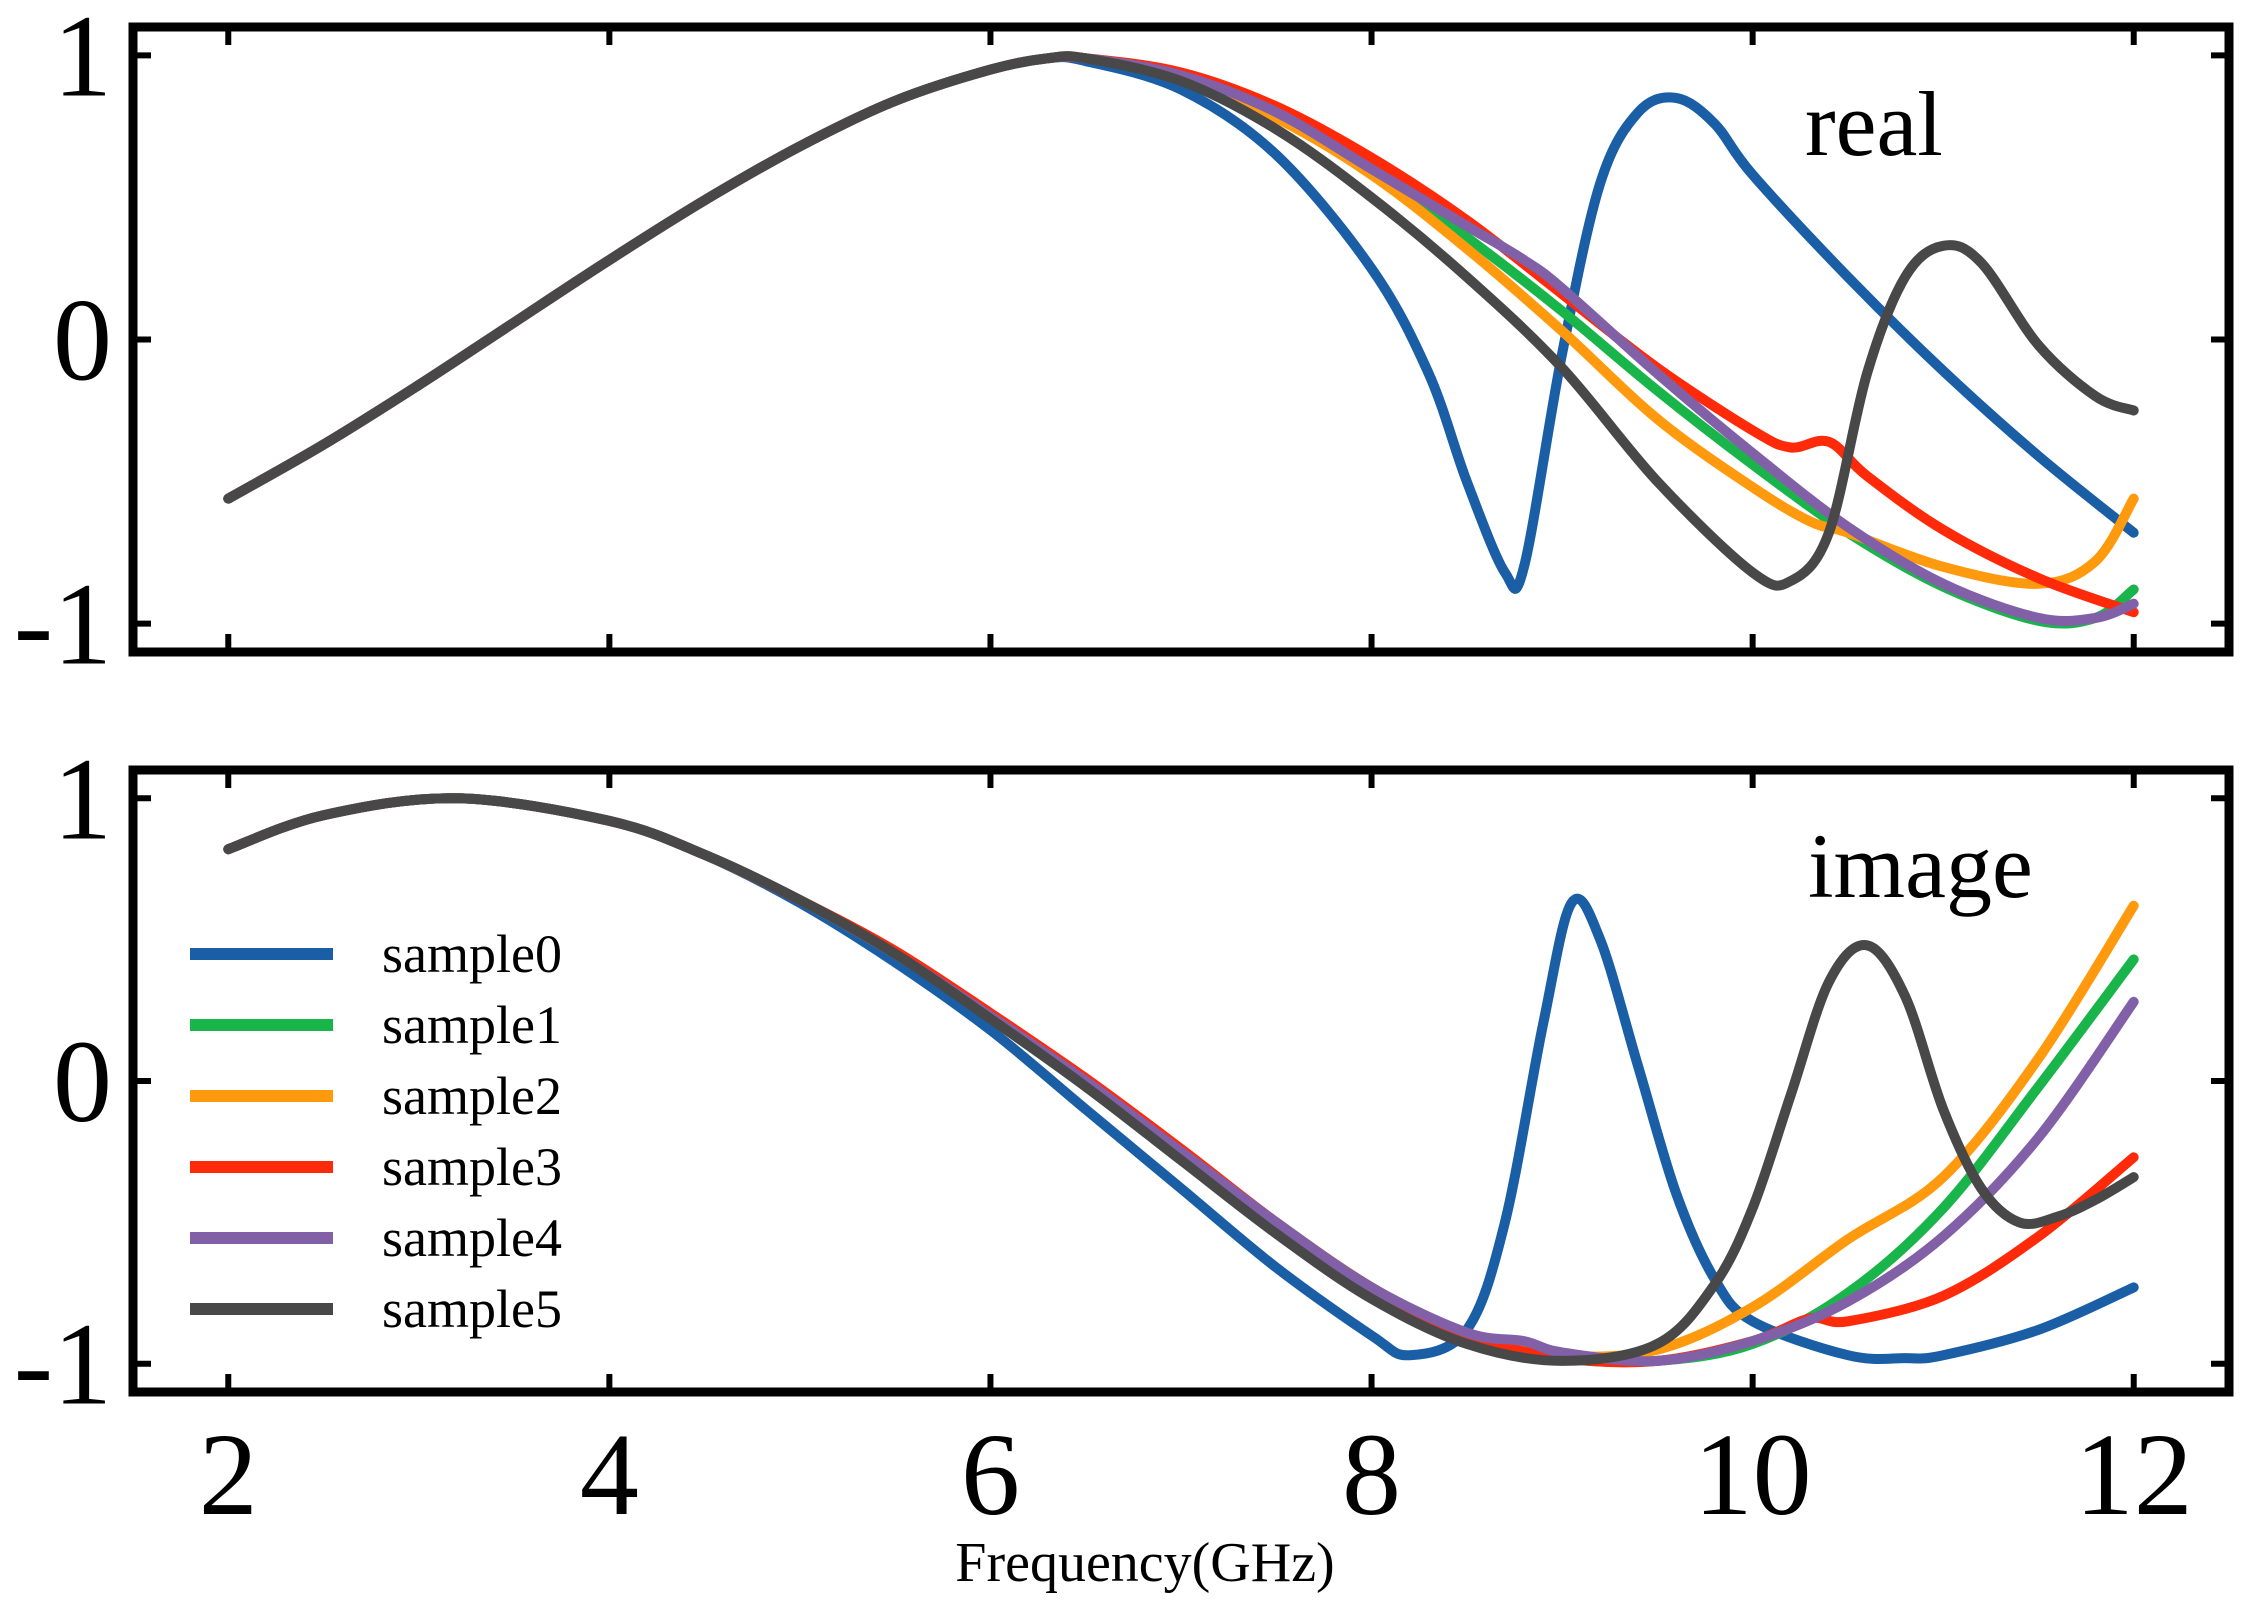 This screenshot has width=2241, height=1611. I want to click on legend-label: sample4, so click(472, 1238).